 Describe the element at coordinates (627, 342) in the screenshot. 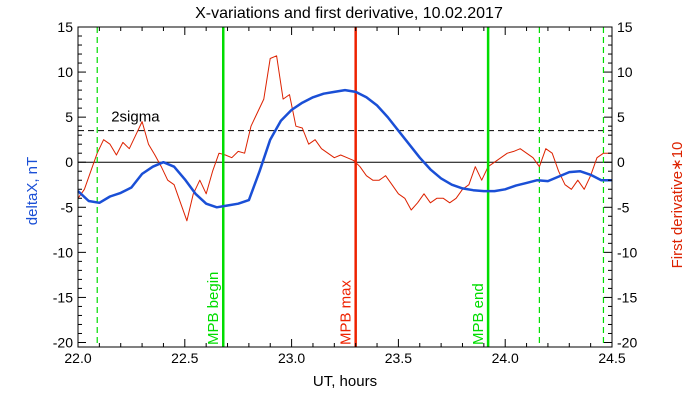

I see `y-tick-label-right: -20` at that location.